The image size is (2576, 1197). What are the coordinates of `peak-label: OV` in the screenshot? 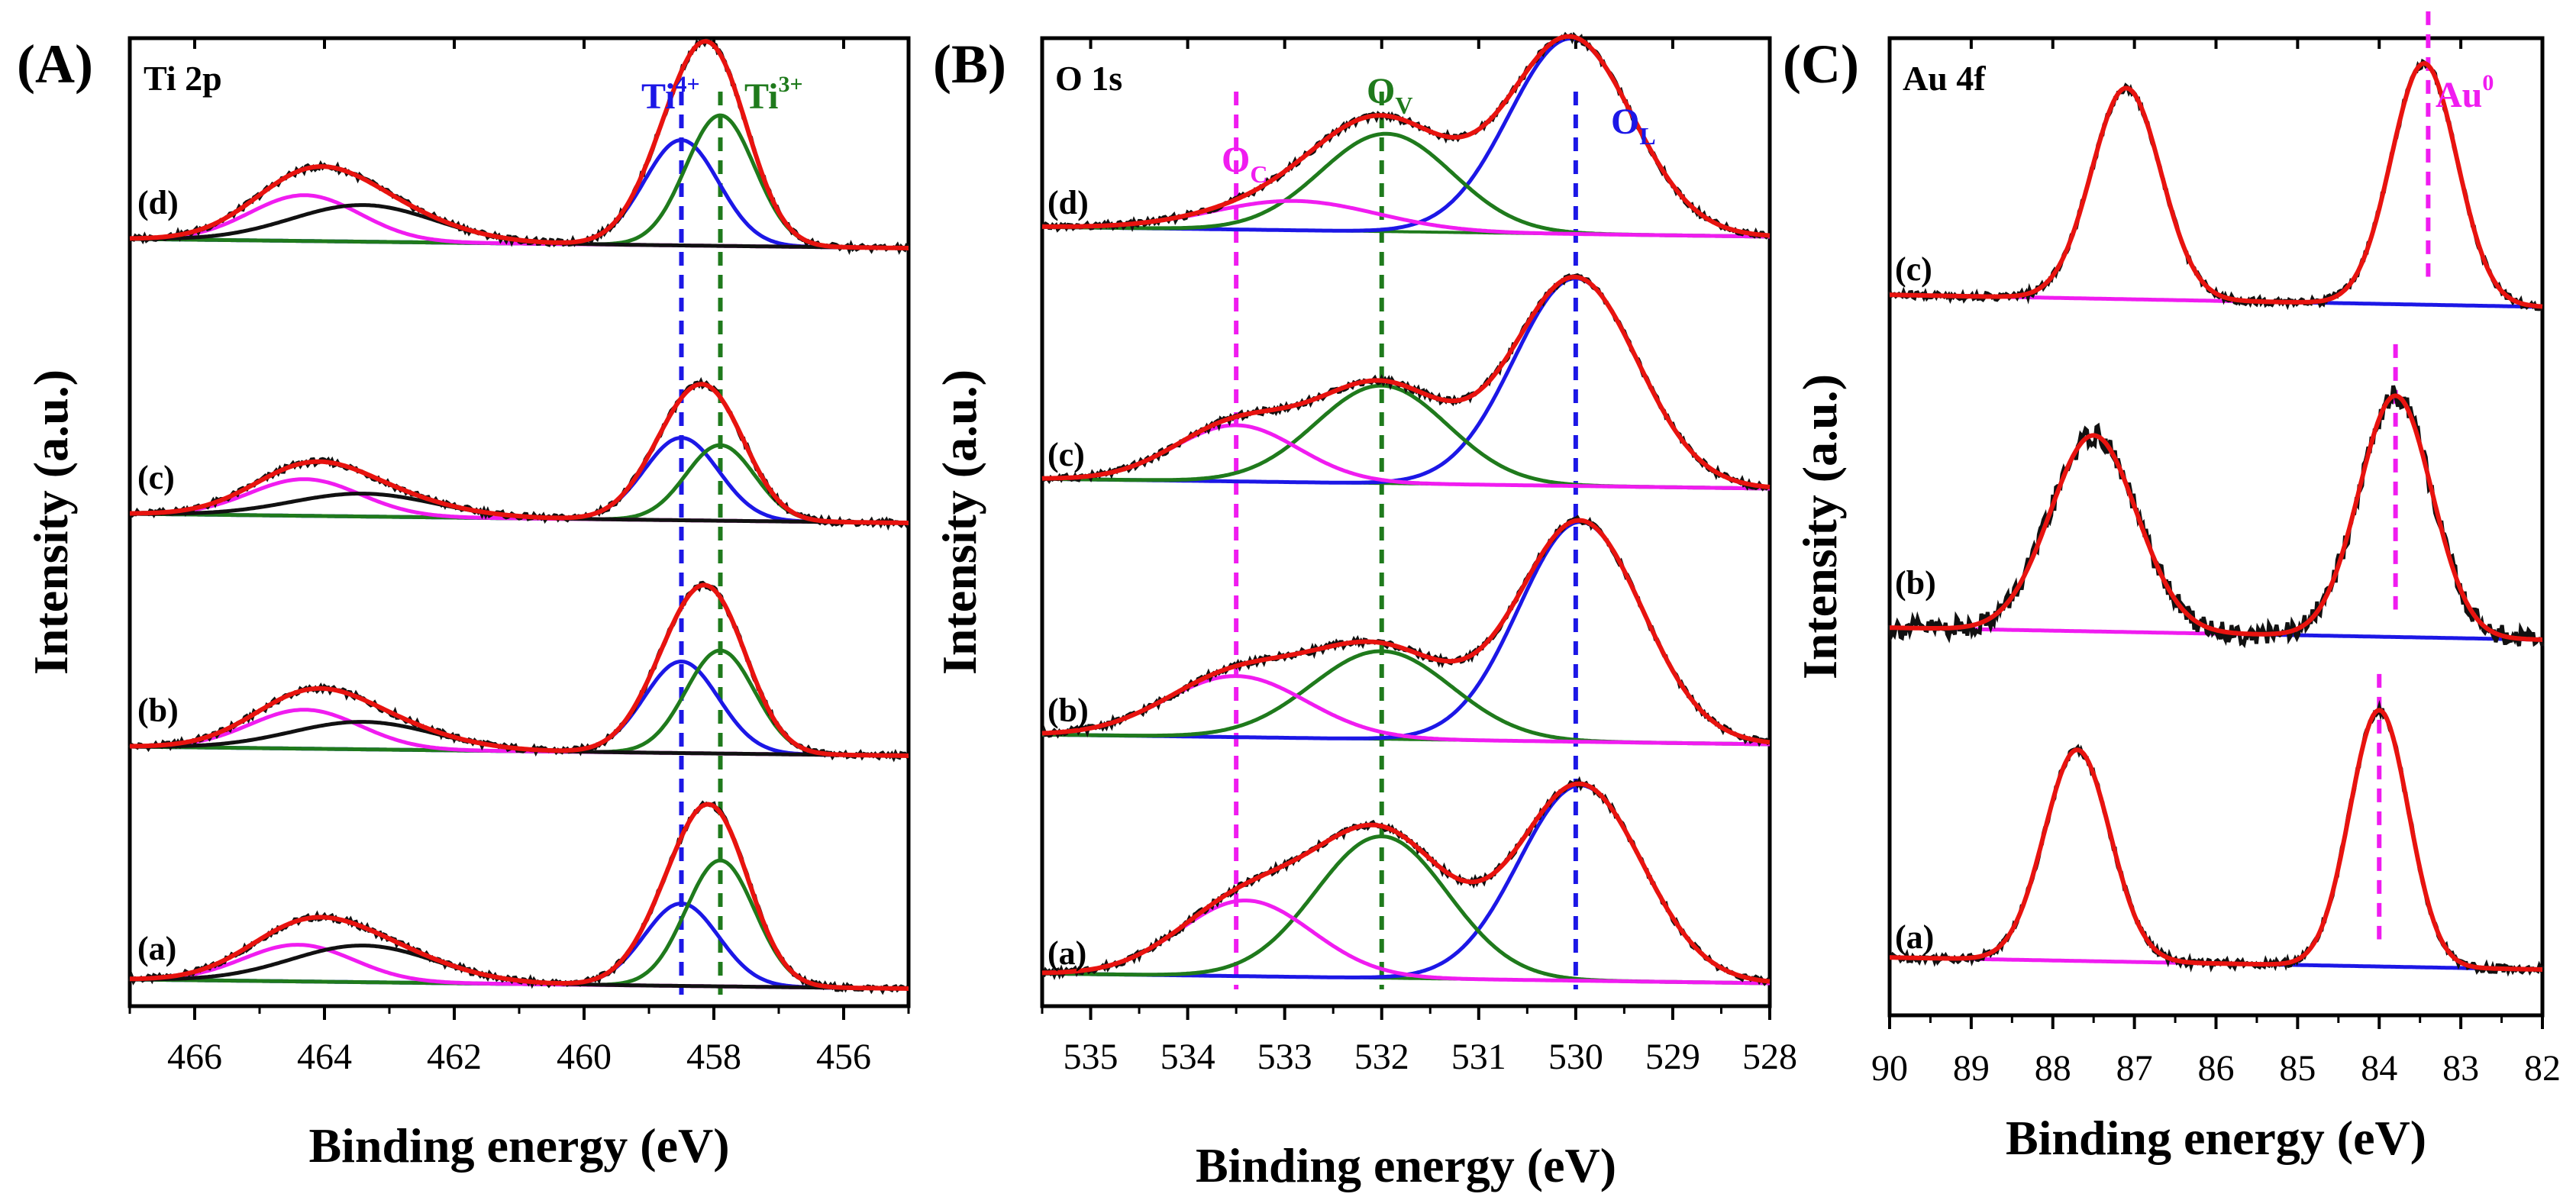 It's located at (1389, 95).